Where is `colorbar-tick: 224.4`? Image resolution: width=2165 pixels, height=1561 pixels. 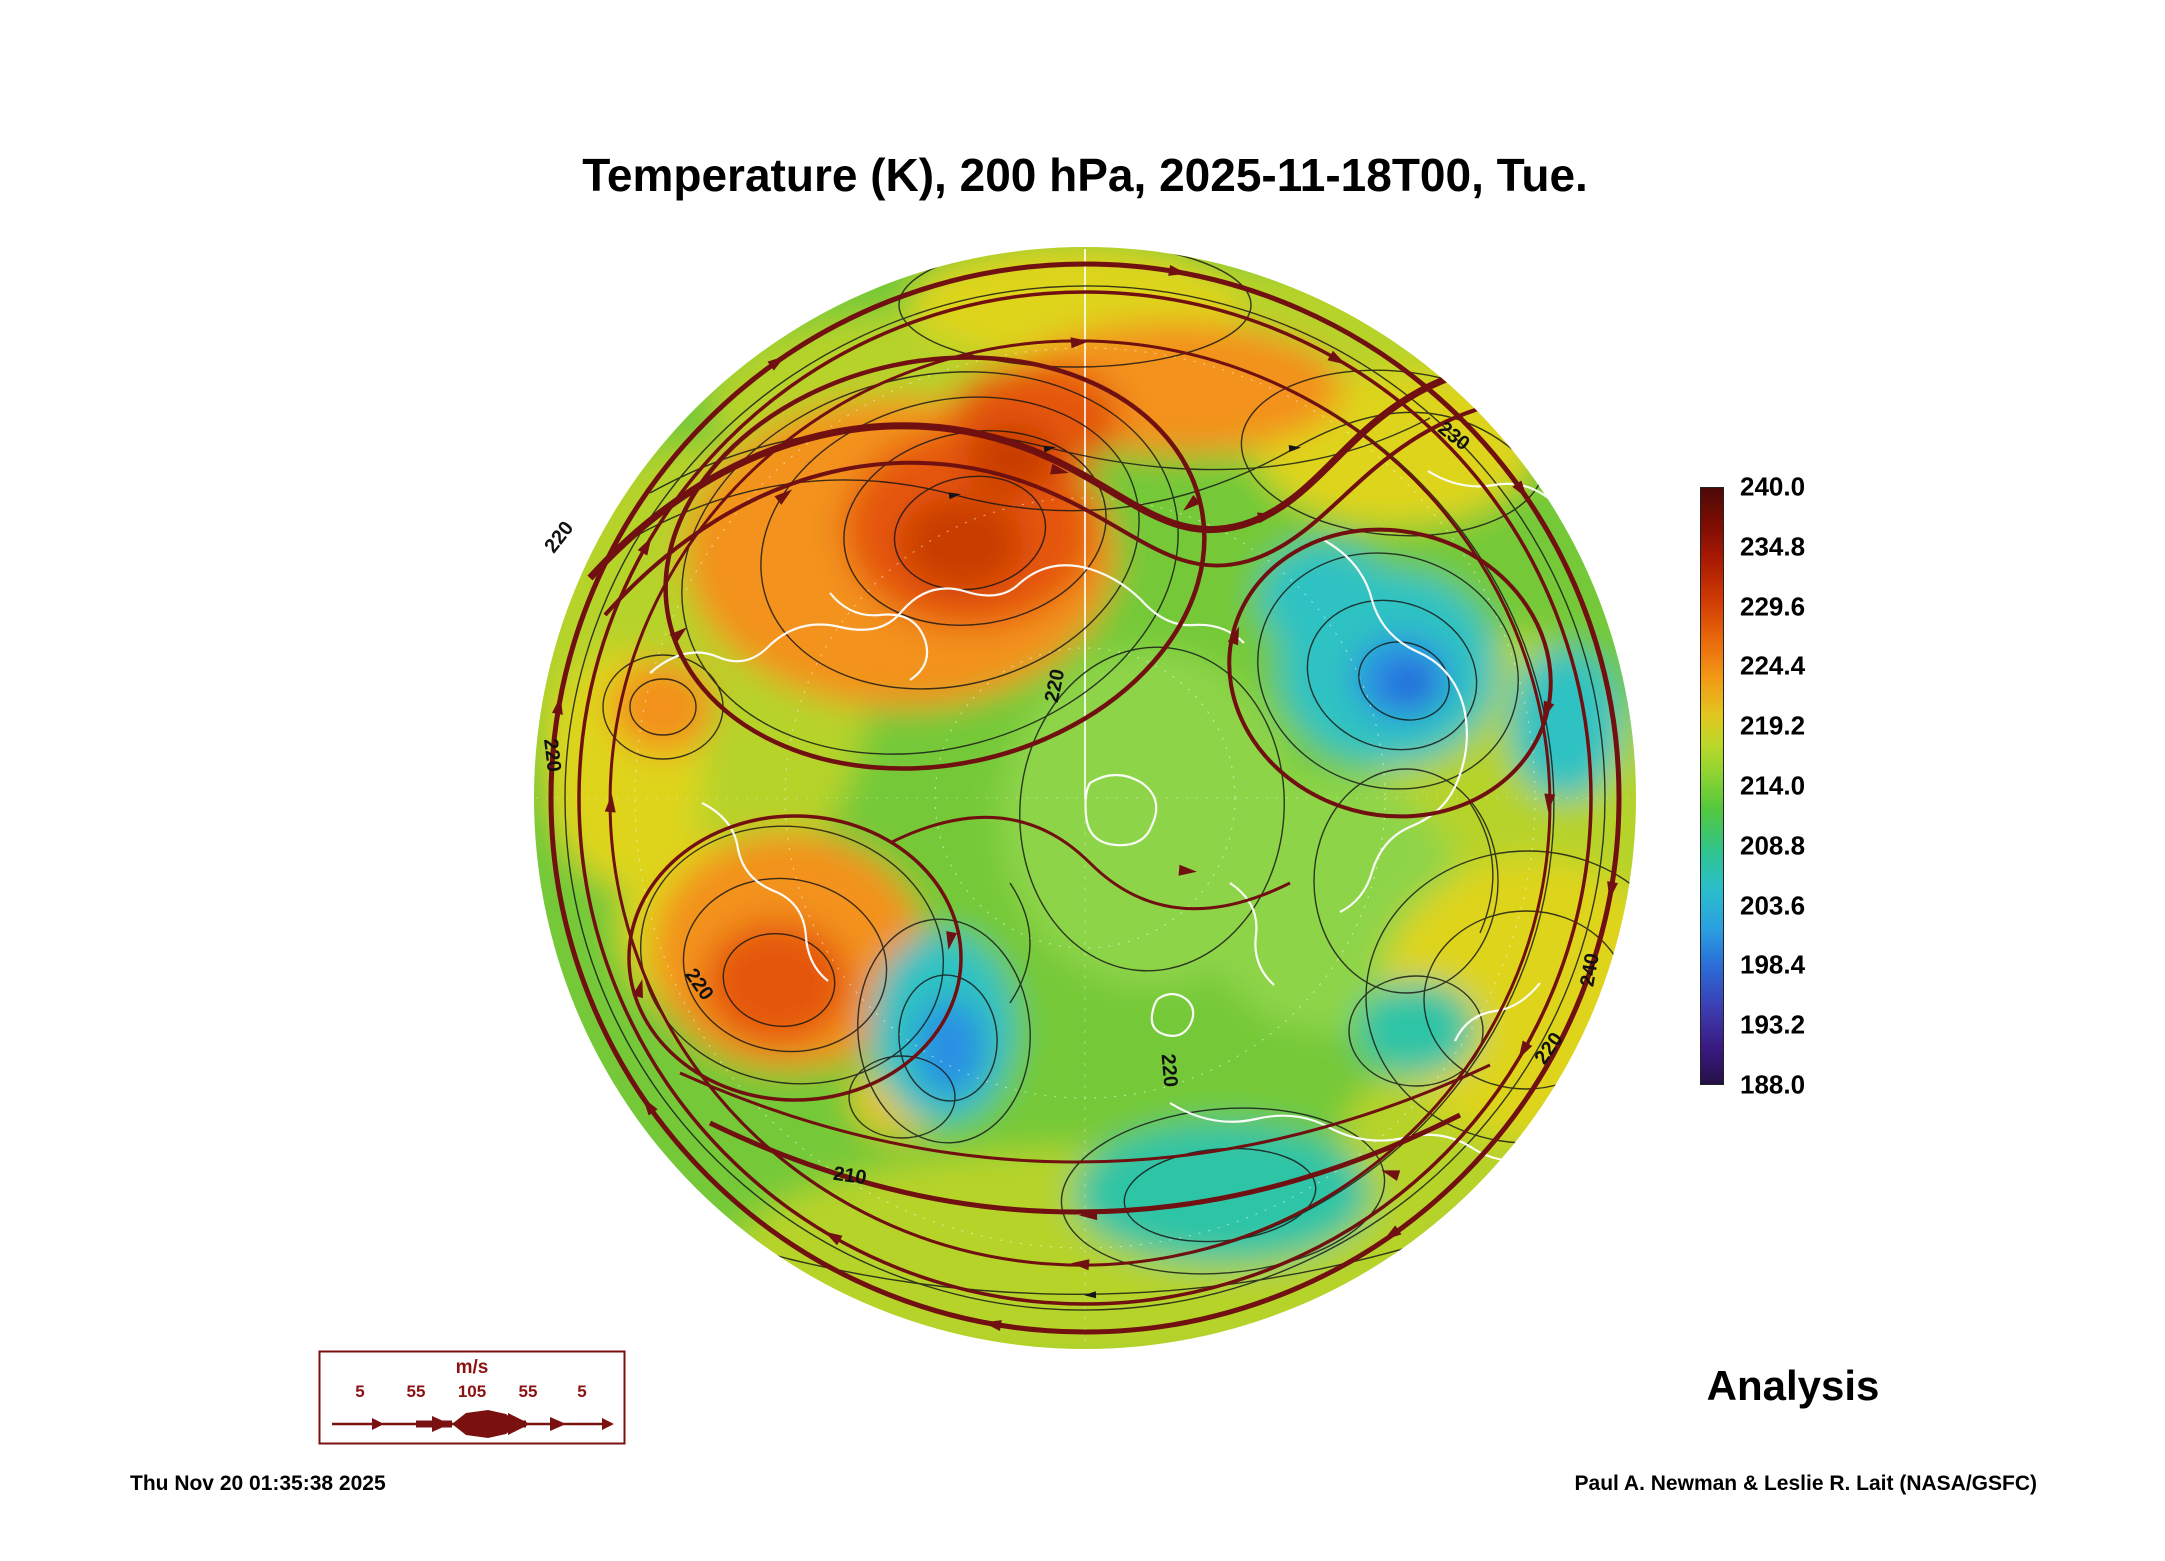 colorbar-tick: 224.4 is located at coordinates (1773, 665).